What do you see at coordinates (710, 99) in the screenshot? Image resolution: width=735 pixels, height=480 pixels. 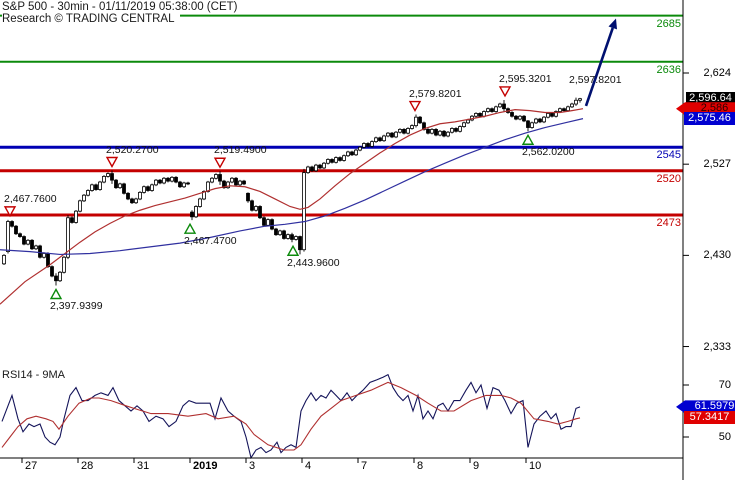 I see `last-price-badge: 2,596.64` at bounding box center [710, 99].